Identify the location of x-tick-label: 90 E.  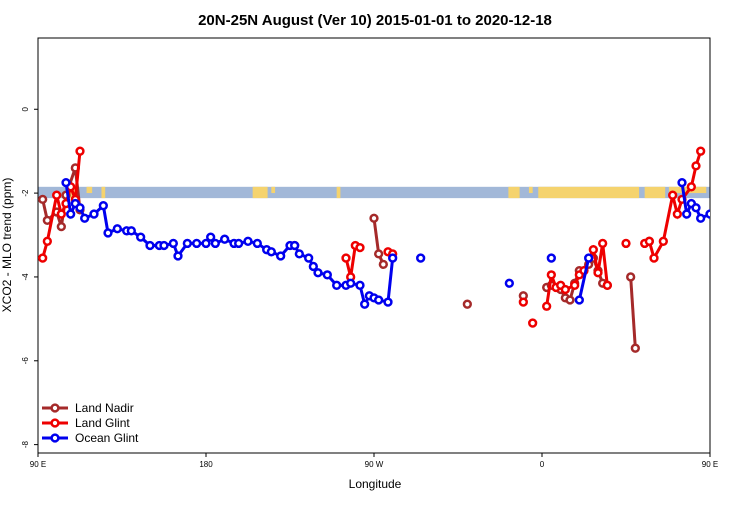
(710, 464).